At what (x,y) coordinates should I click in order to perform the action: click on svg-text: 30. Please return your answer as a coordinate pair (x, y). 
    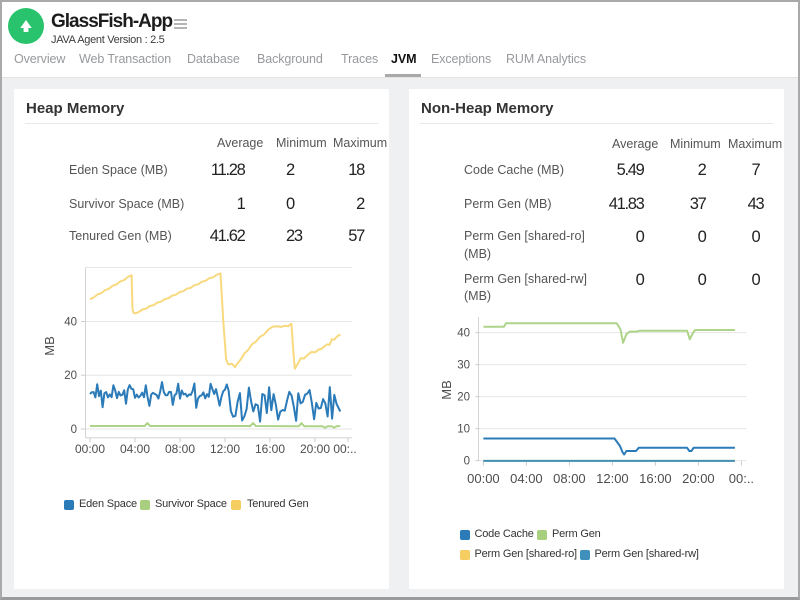
    Looking at the image, I should click on (463, 366).